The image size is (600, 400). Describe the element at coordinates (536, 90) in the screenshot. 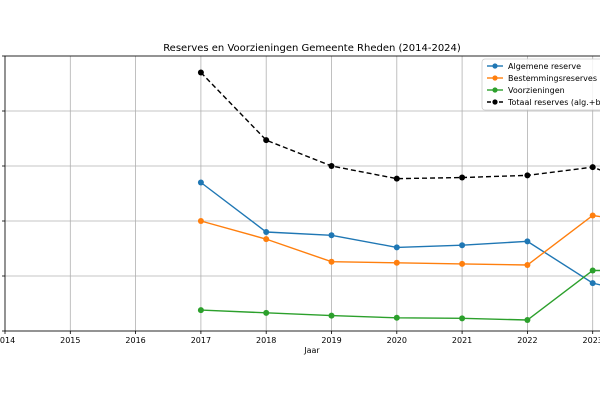

I see `legend-label: Voorzieningen` at that location.